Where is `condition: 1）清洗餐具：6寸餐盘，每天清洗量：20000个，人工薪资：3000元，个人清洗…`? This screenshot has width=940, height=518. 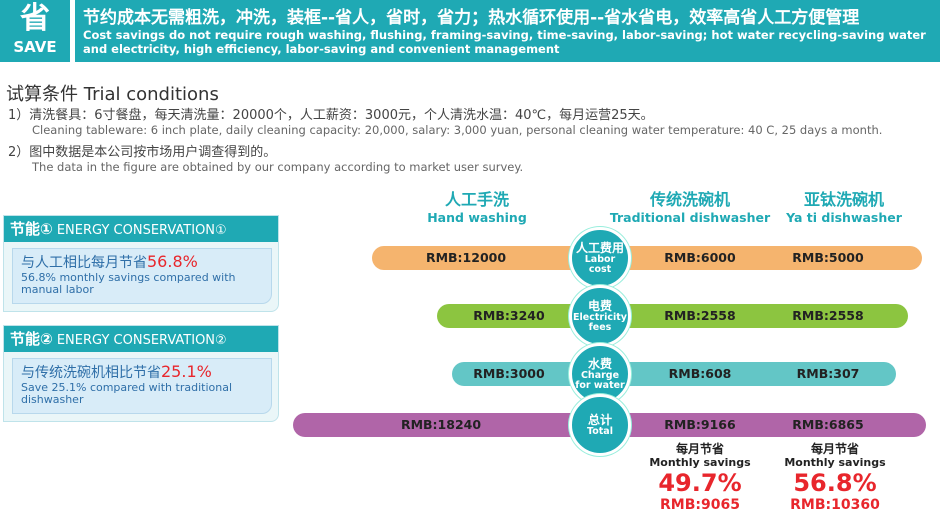
condition: 1）清洗餐具：6寸餐盘，每天清洗量：20000个，人工薪资：3000元，个人清洗… is located at coordinates (445, 120).